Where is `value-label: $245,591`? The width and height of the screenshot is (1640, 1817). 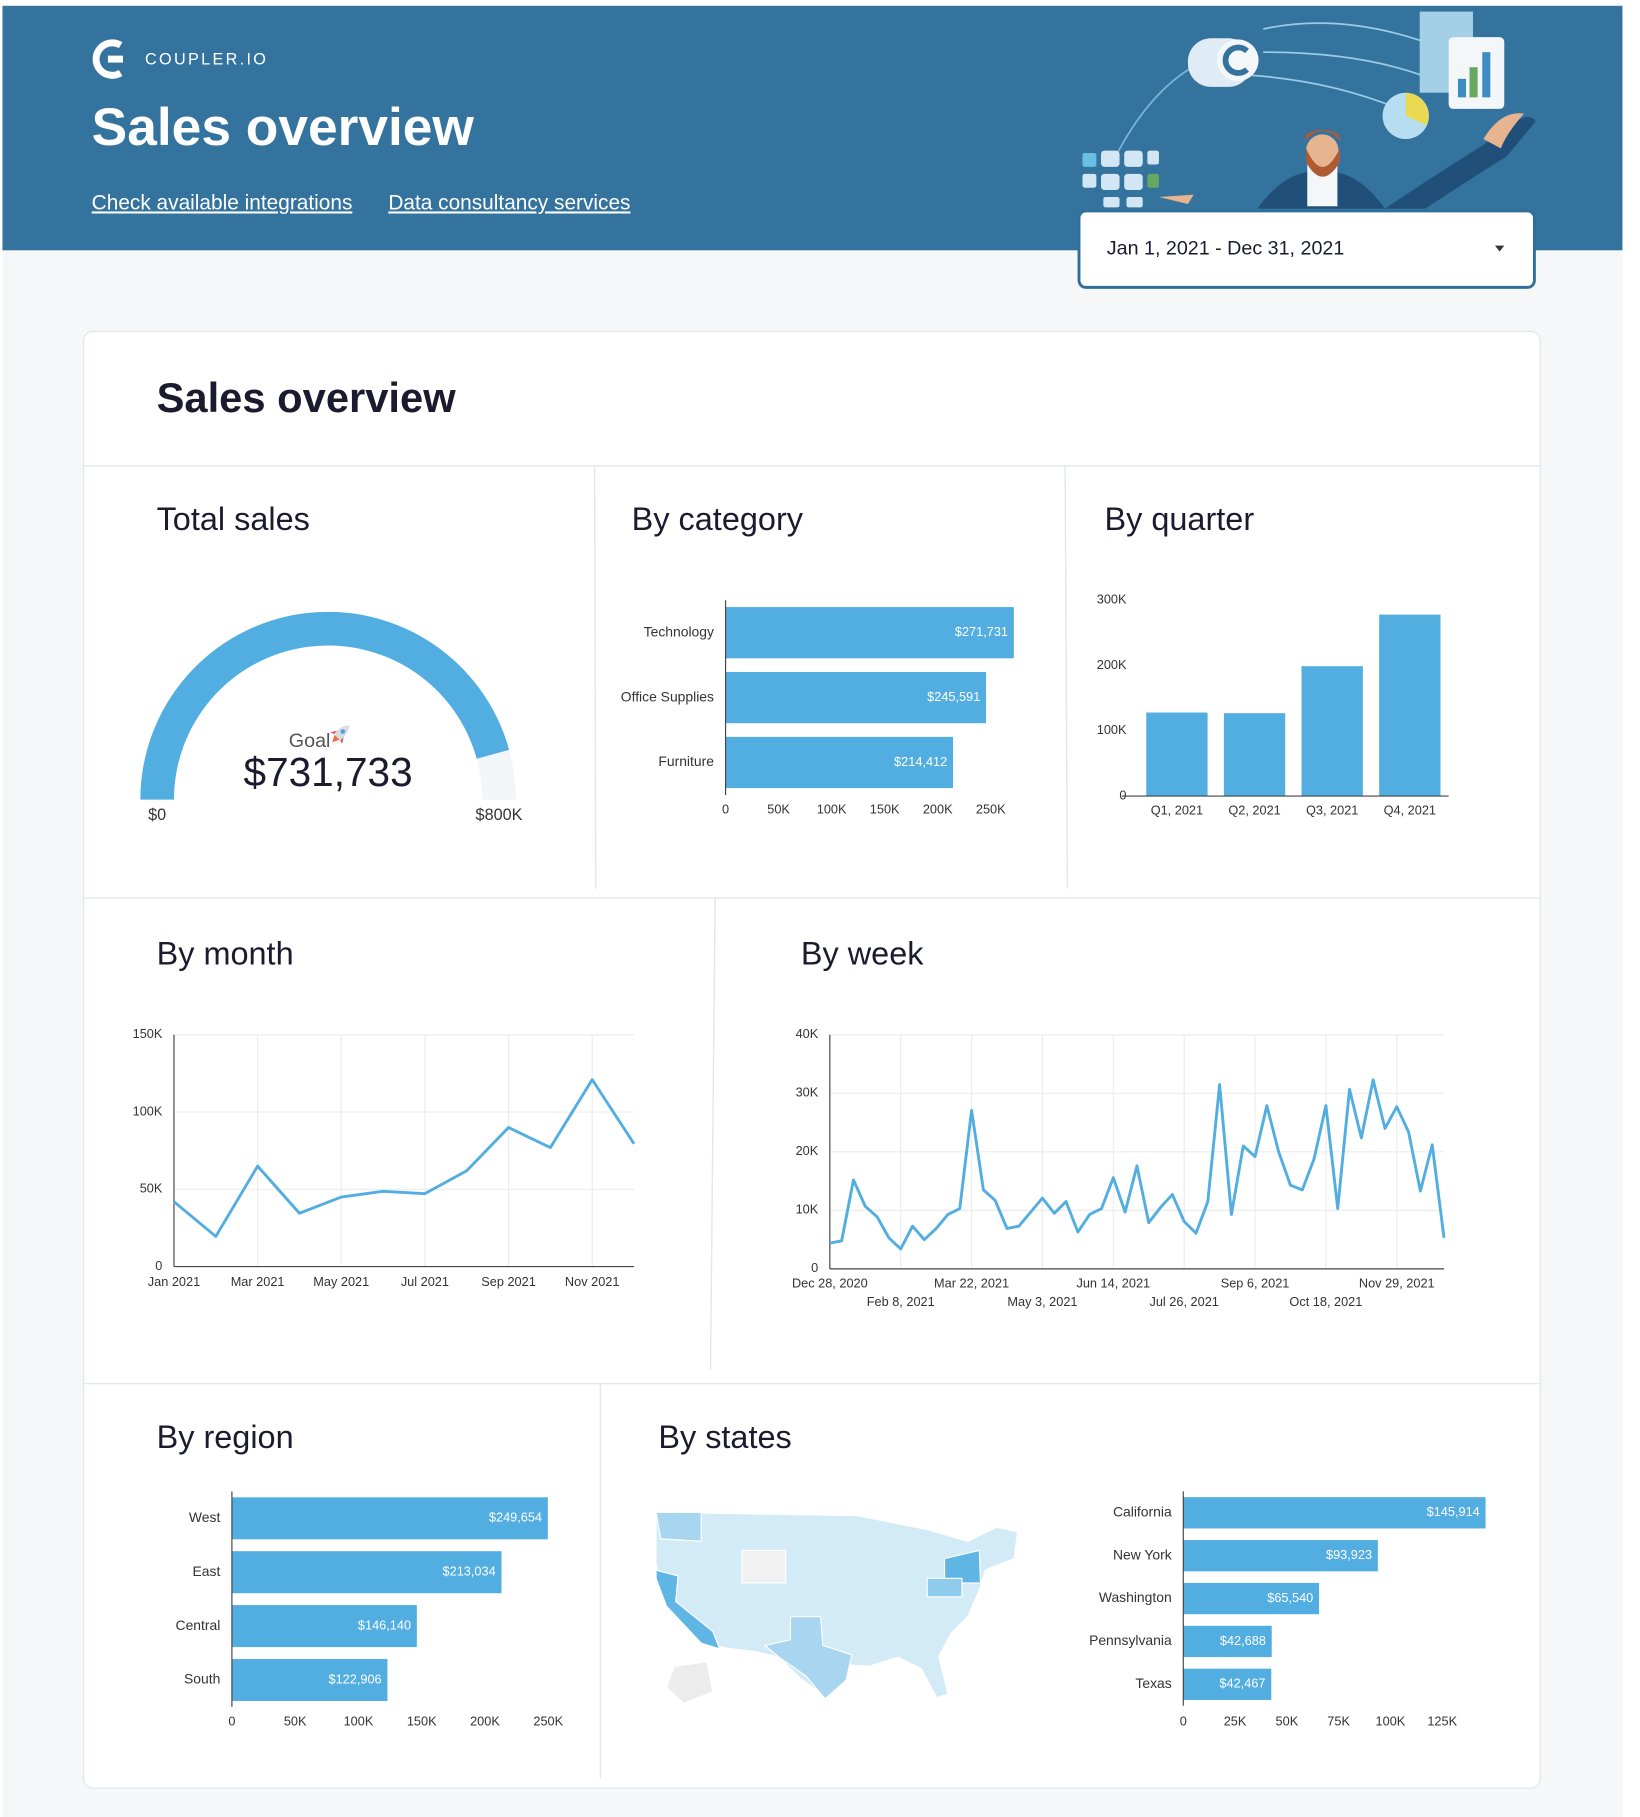
value-label: $245,591 is located at coordinates (953, 696).